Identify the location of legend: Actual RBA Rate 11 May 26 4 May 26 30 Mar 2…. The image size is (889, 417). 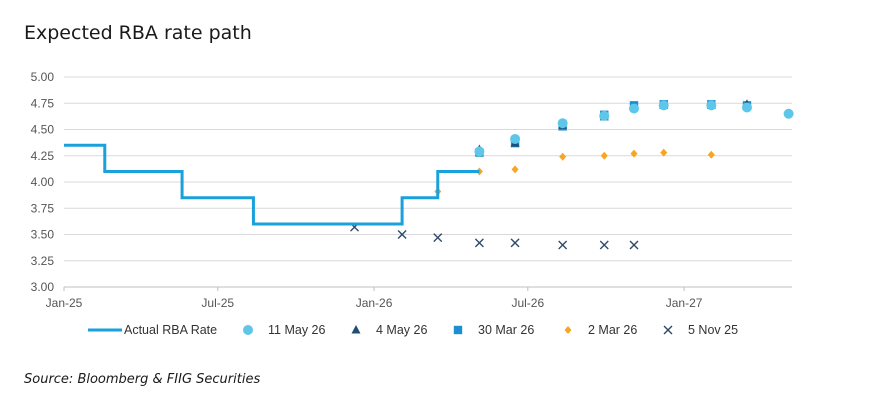
(413, 330).